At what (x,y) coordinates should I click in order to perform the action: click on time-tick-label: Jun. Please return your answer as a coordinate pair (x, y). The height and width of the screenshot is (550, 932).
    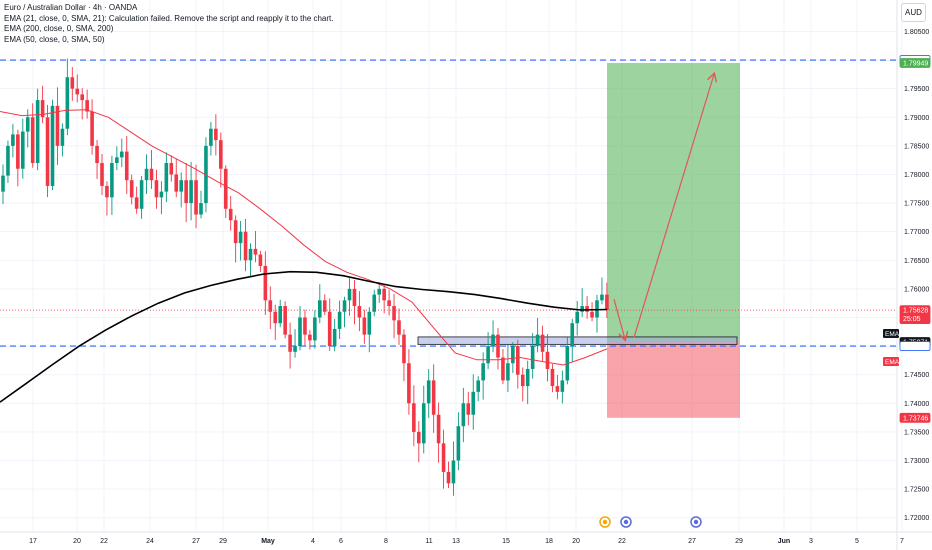
    Looking at the image, I should click on (784, 541).